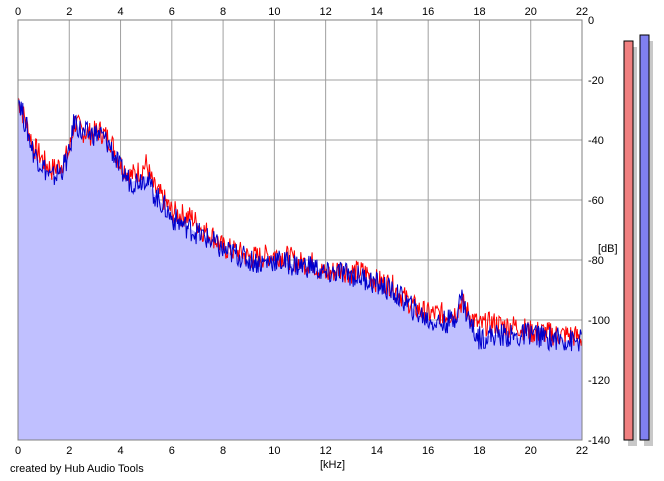  Describe the element at coordinates (223, 12) in the screenshot. I see `x-tick-label-top: 8` at that location.